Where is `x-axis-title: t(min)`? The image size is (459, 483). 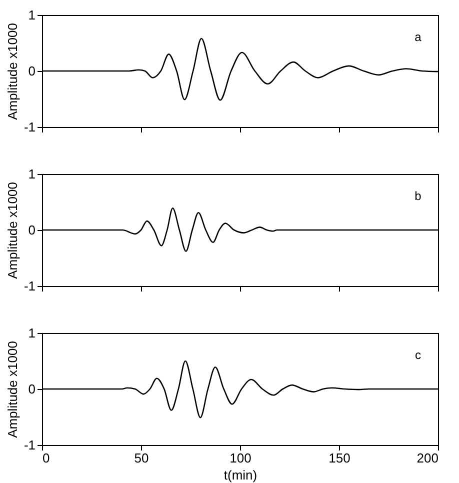 x-axis-title: t(min) is located at coordinates (241, 475).